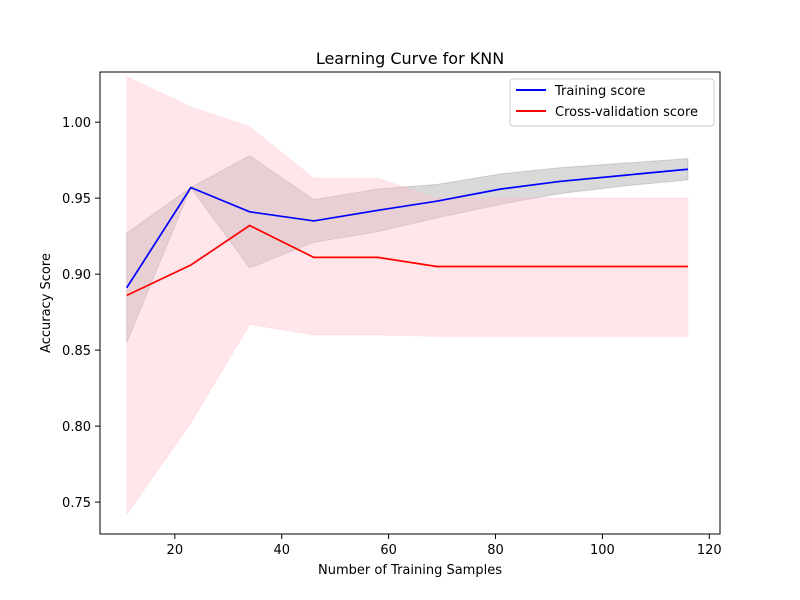  What do you see at coordinates (76, 427) in the screenshot?
I see `y-tick-label: 0.80` at bounding box center [76, 427].